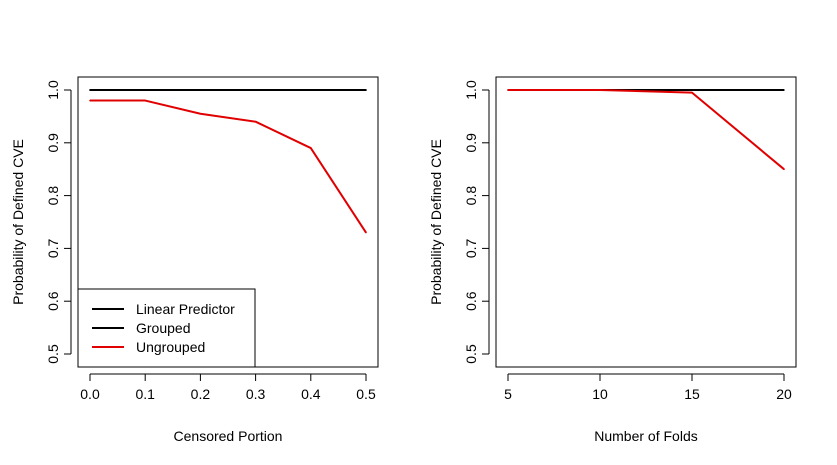 This screenshot has width=837, height=465. I want to click on x-axis-title: Number of Folds, so click(645, 436).